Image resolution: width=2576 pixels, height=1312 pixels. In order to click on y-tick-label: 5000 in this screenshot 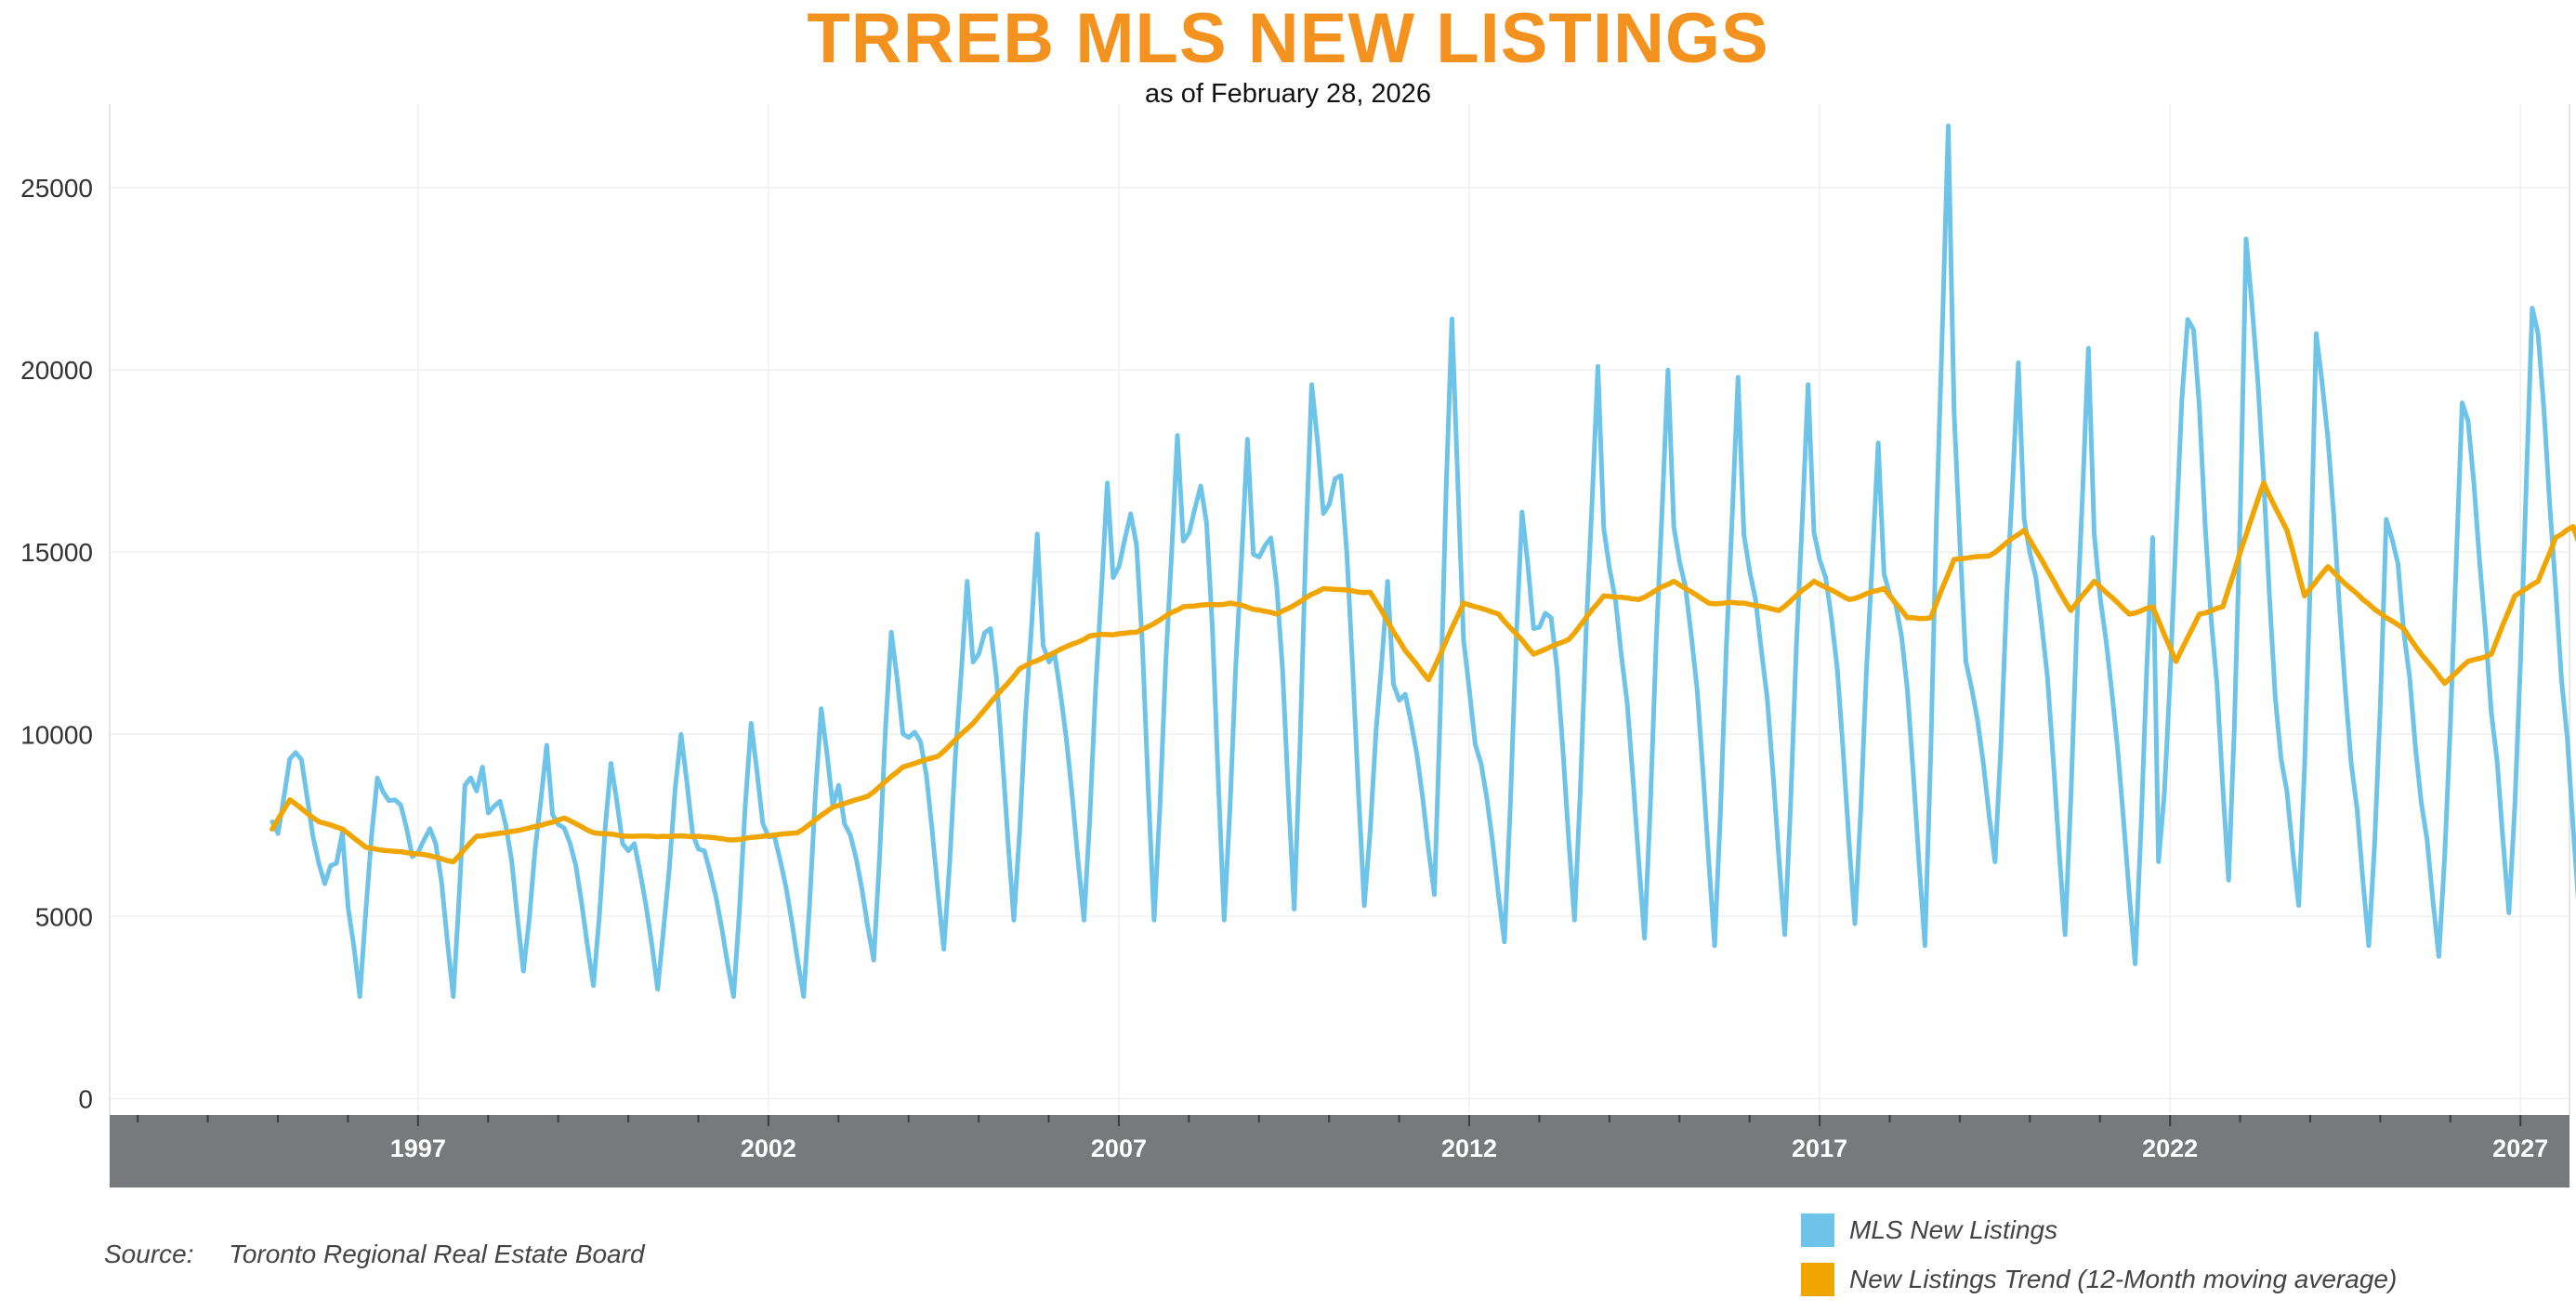, I will do `click(64, 916)`.